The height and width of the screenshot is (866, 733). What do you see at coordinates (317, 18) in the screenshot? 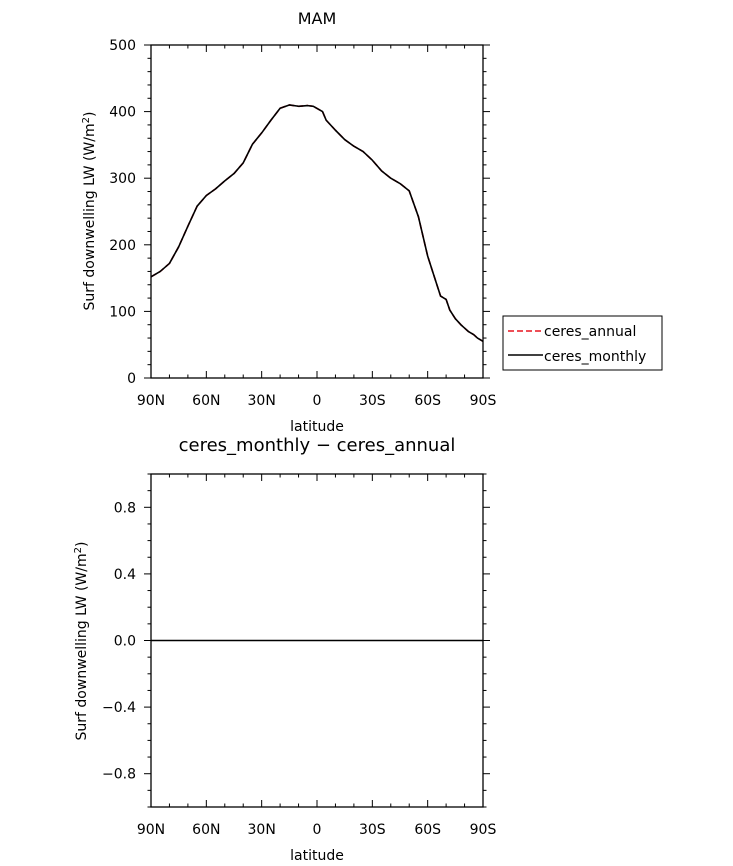
I see `chart-title: MAM` at bounding box center [317, 18].